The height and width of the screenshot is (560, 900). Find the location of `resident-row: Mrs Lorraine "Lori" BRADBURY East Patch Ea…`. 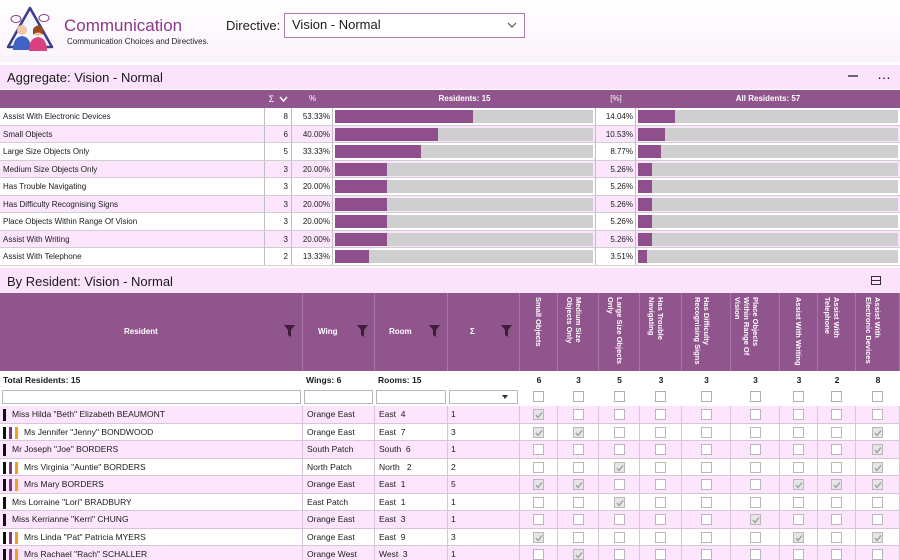

resident-row: Mrs Lorraine "Lori" BRADBURY East Patch Ea… is located at coordinates (450, 502).